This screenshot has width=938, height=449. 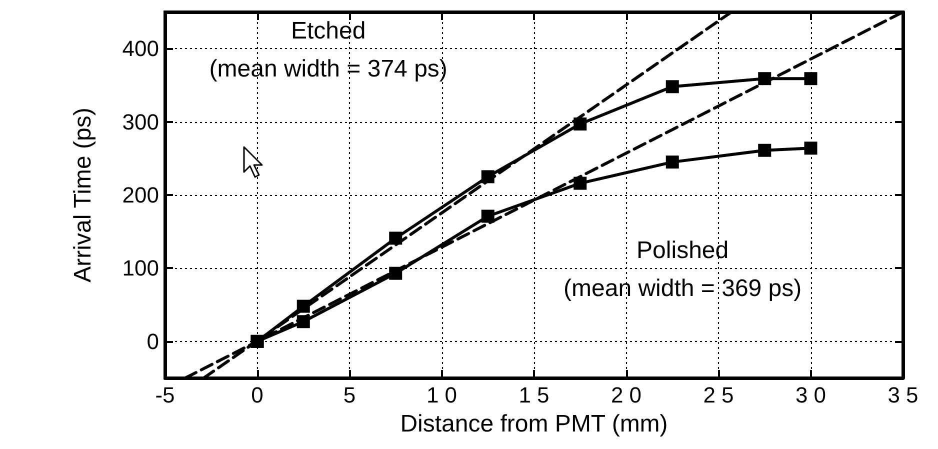 I want to click on x-tick-label: 5, so click(x=349, y=395).